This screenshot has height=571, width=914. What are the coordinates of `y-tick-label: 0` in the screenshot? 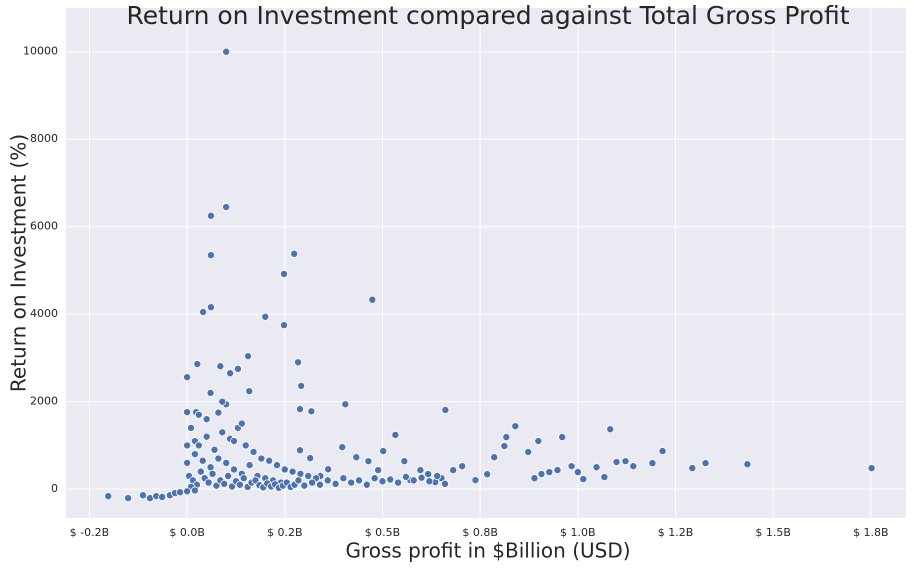 It's located at (54, 488).